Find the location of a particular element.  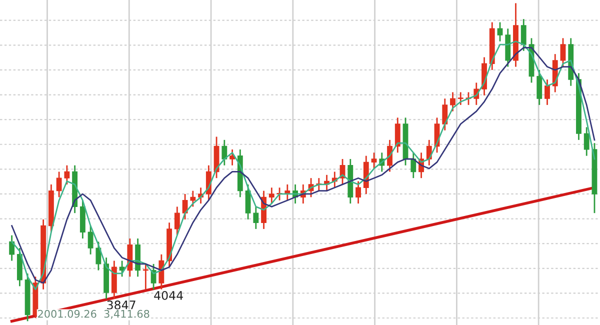

annotation: 2001.09.26 3,411.68 is located at coordinates (94, 314).